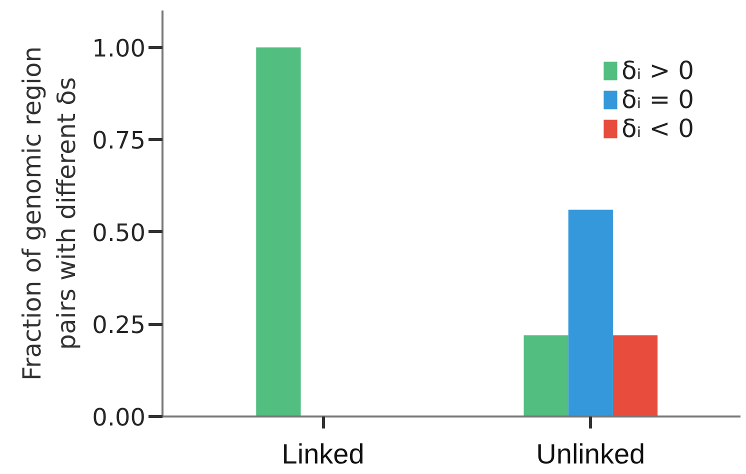  Describe the element at coordinates (119, 140) in the screenshot. I see `y-tick-label: 0.75` at that location.